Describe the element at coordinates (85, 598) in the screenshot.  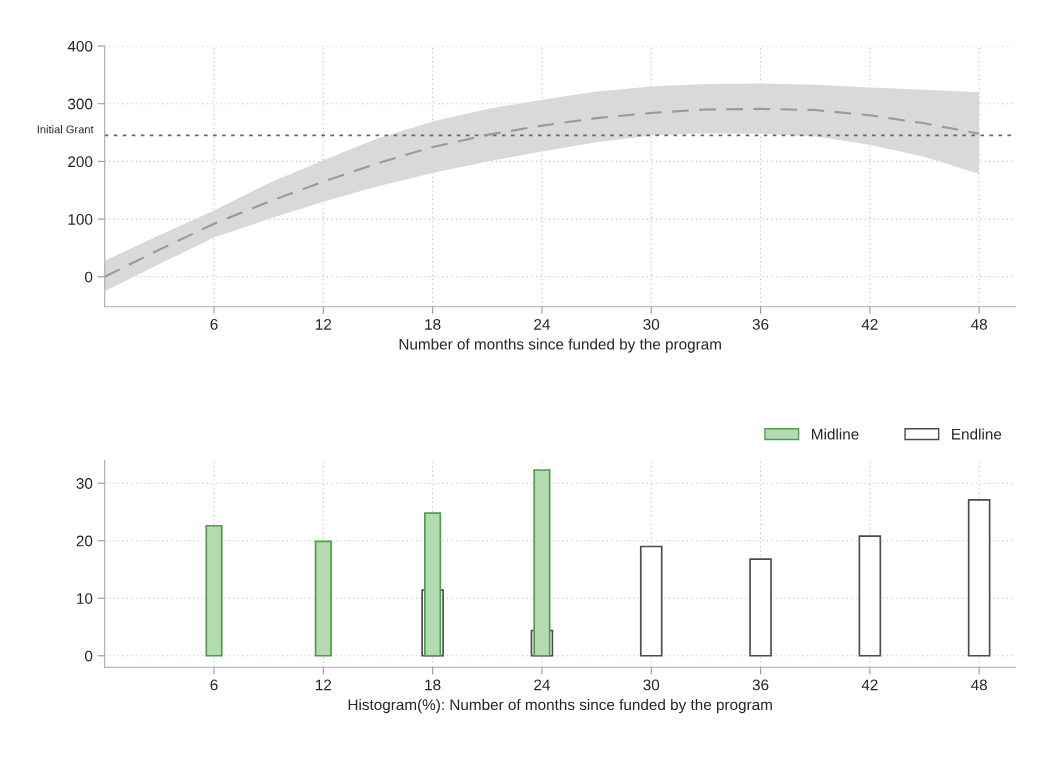
I see `y-tick-label: 10` at that location.